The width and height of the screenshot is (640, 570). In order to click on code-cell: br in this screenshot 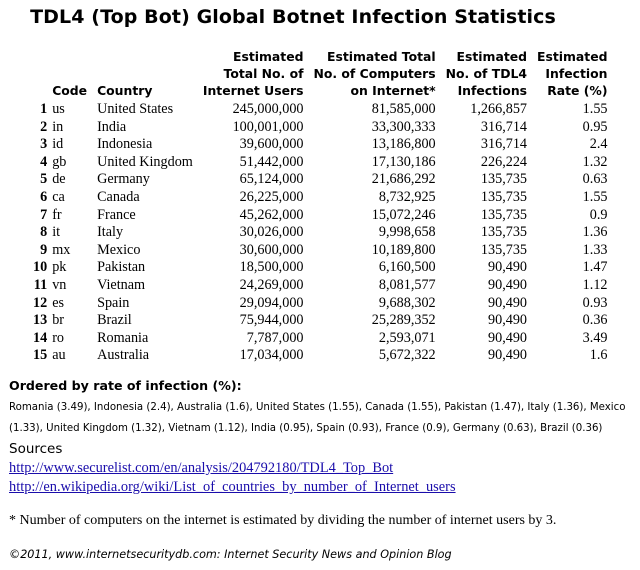, I will do `click(58, 320)`.